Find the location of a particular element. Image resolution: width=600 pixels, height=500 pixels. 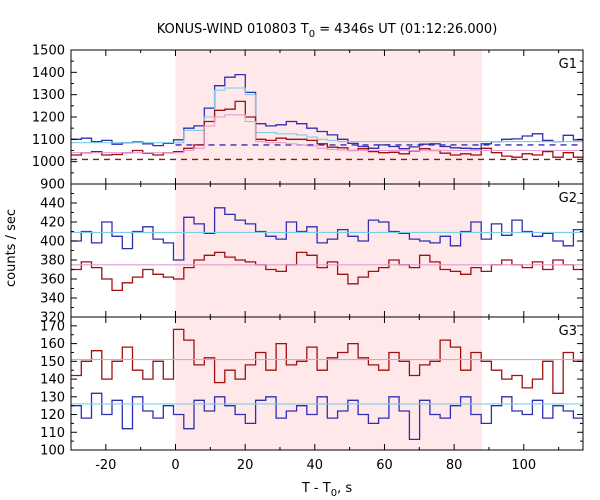

panel-label-g1: G1 is located at coordinates (568, 64).